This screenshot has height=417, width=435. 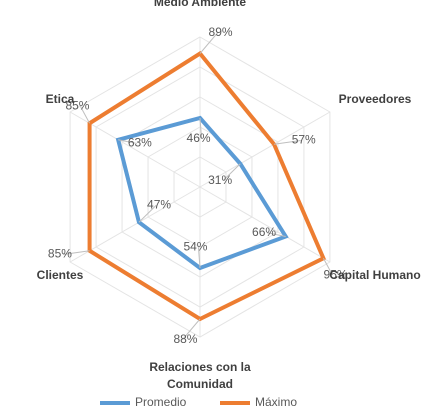 What do you see at coordinates (200, 375) in the screenshot?
I see `category-label: Relaciones con la Comunidad` at bounding box center [200, 375].